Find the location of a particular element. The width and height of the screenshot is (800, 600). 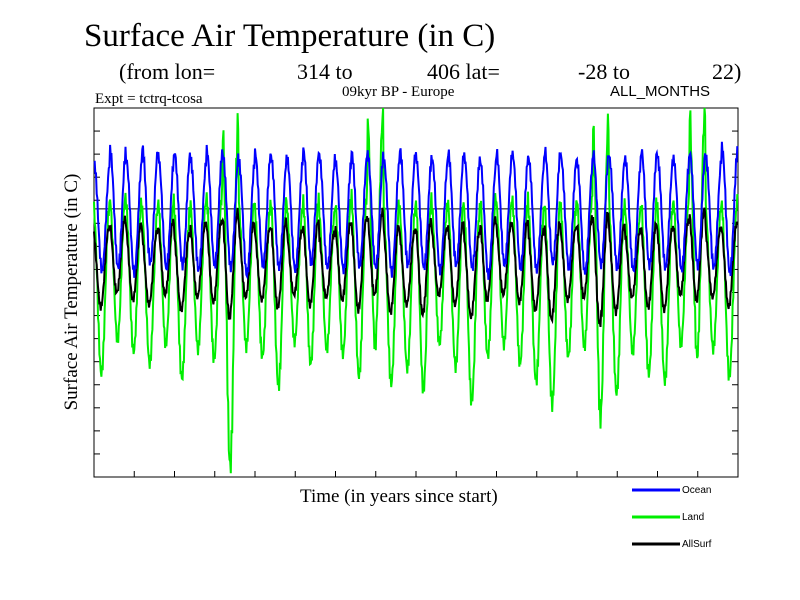

legend-label-ocean: Ocean is located at coordinates (697, 490).